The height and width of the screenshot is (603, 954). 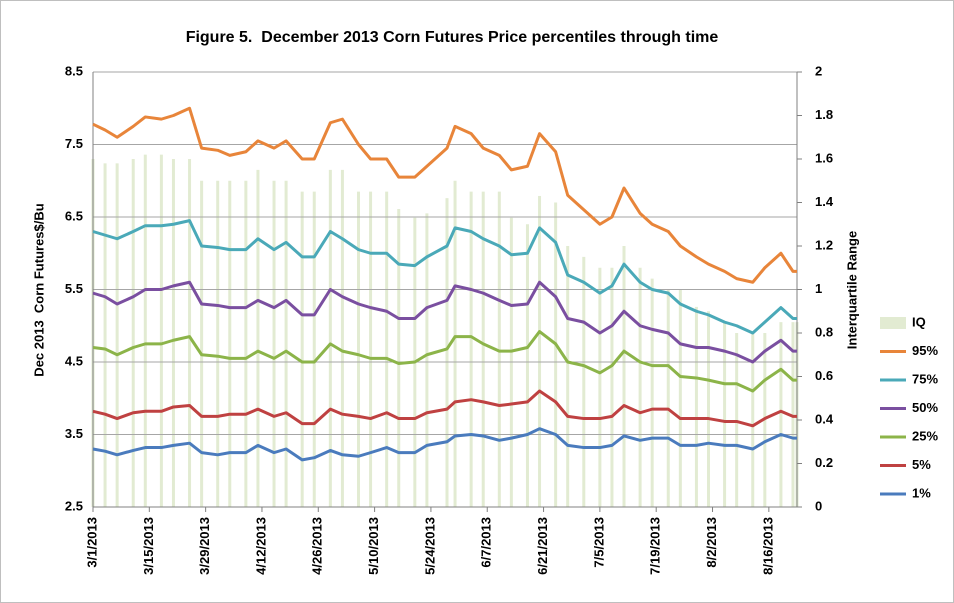 I want to click on x-tick-label: 6/7/2013, so click(x=486, y=542).